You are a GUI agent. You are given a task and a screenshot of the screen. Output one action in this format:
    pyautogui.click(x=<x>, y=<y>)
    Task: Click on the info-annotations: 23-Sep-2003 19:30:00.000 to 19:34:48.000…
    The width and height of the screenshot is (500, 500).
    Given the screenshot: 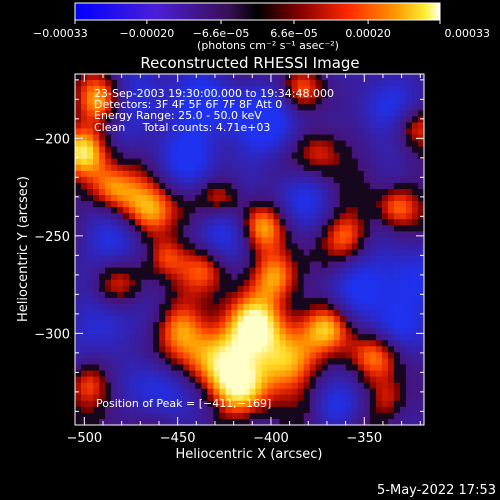 What is the action you would take?
    pyautogui.click(x=214, y=110)
    